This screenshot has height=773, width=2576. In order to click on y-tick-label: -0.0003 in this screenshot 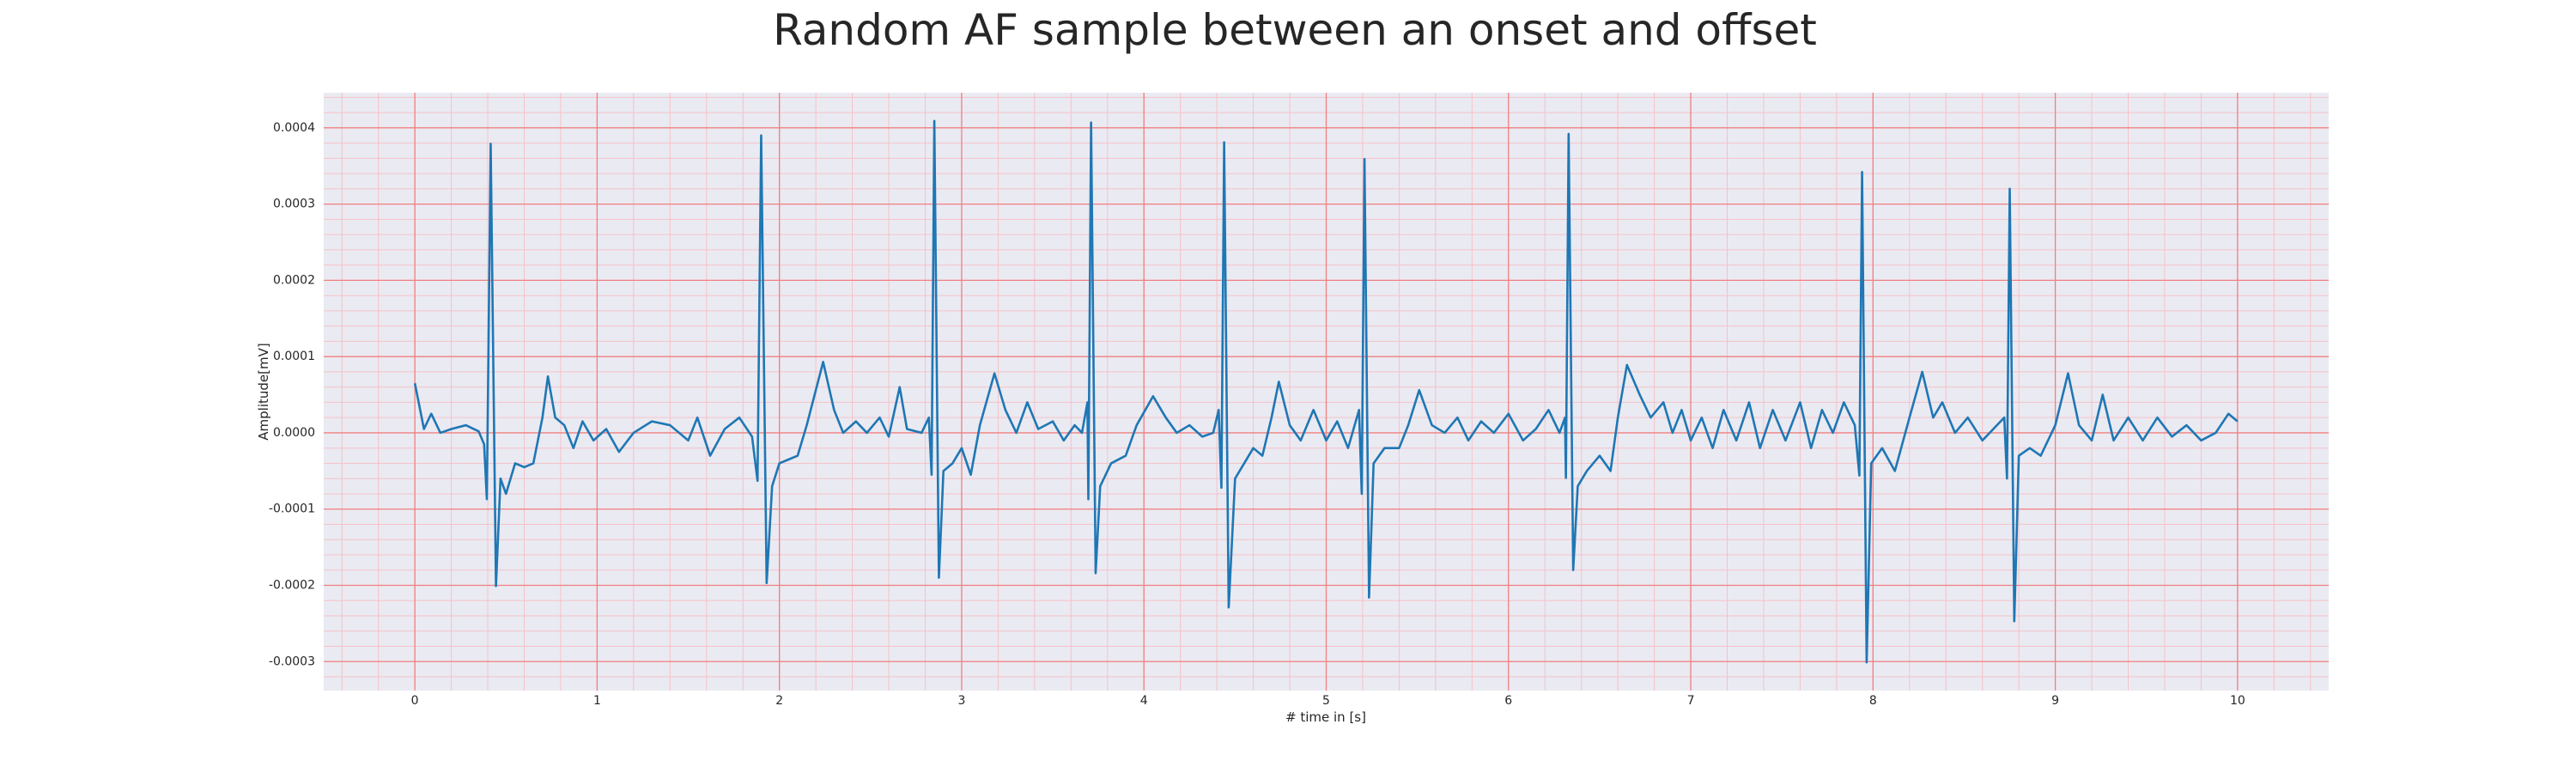, I will do `click(292, 661)`.